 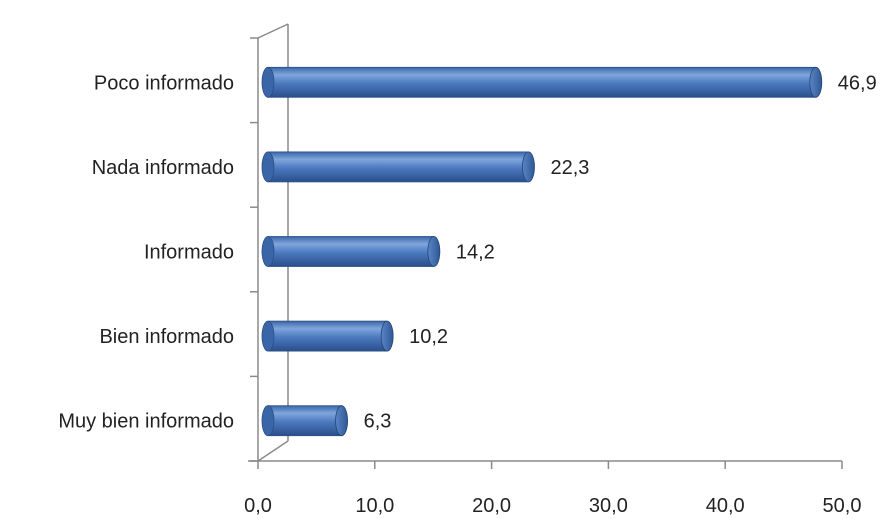 What do you see at coordinates (725, 506) in the screenshot?
I see `x-tick-label: 40,0` at bounding box center [725, 506].